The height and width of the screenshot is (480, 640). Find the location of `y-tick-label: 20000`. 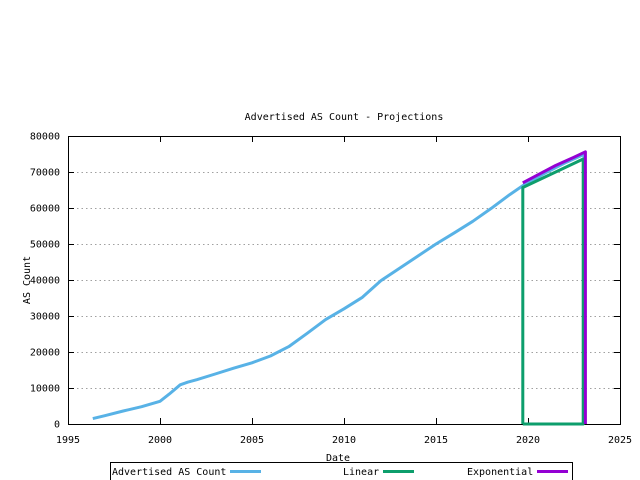

y-tick-label: 20000 is located at coordinates (45, 353).